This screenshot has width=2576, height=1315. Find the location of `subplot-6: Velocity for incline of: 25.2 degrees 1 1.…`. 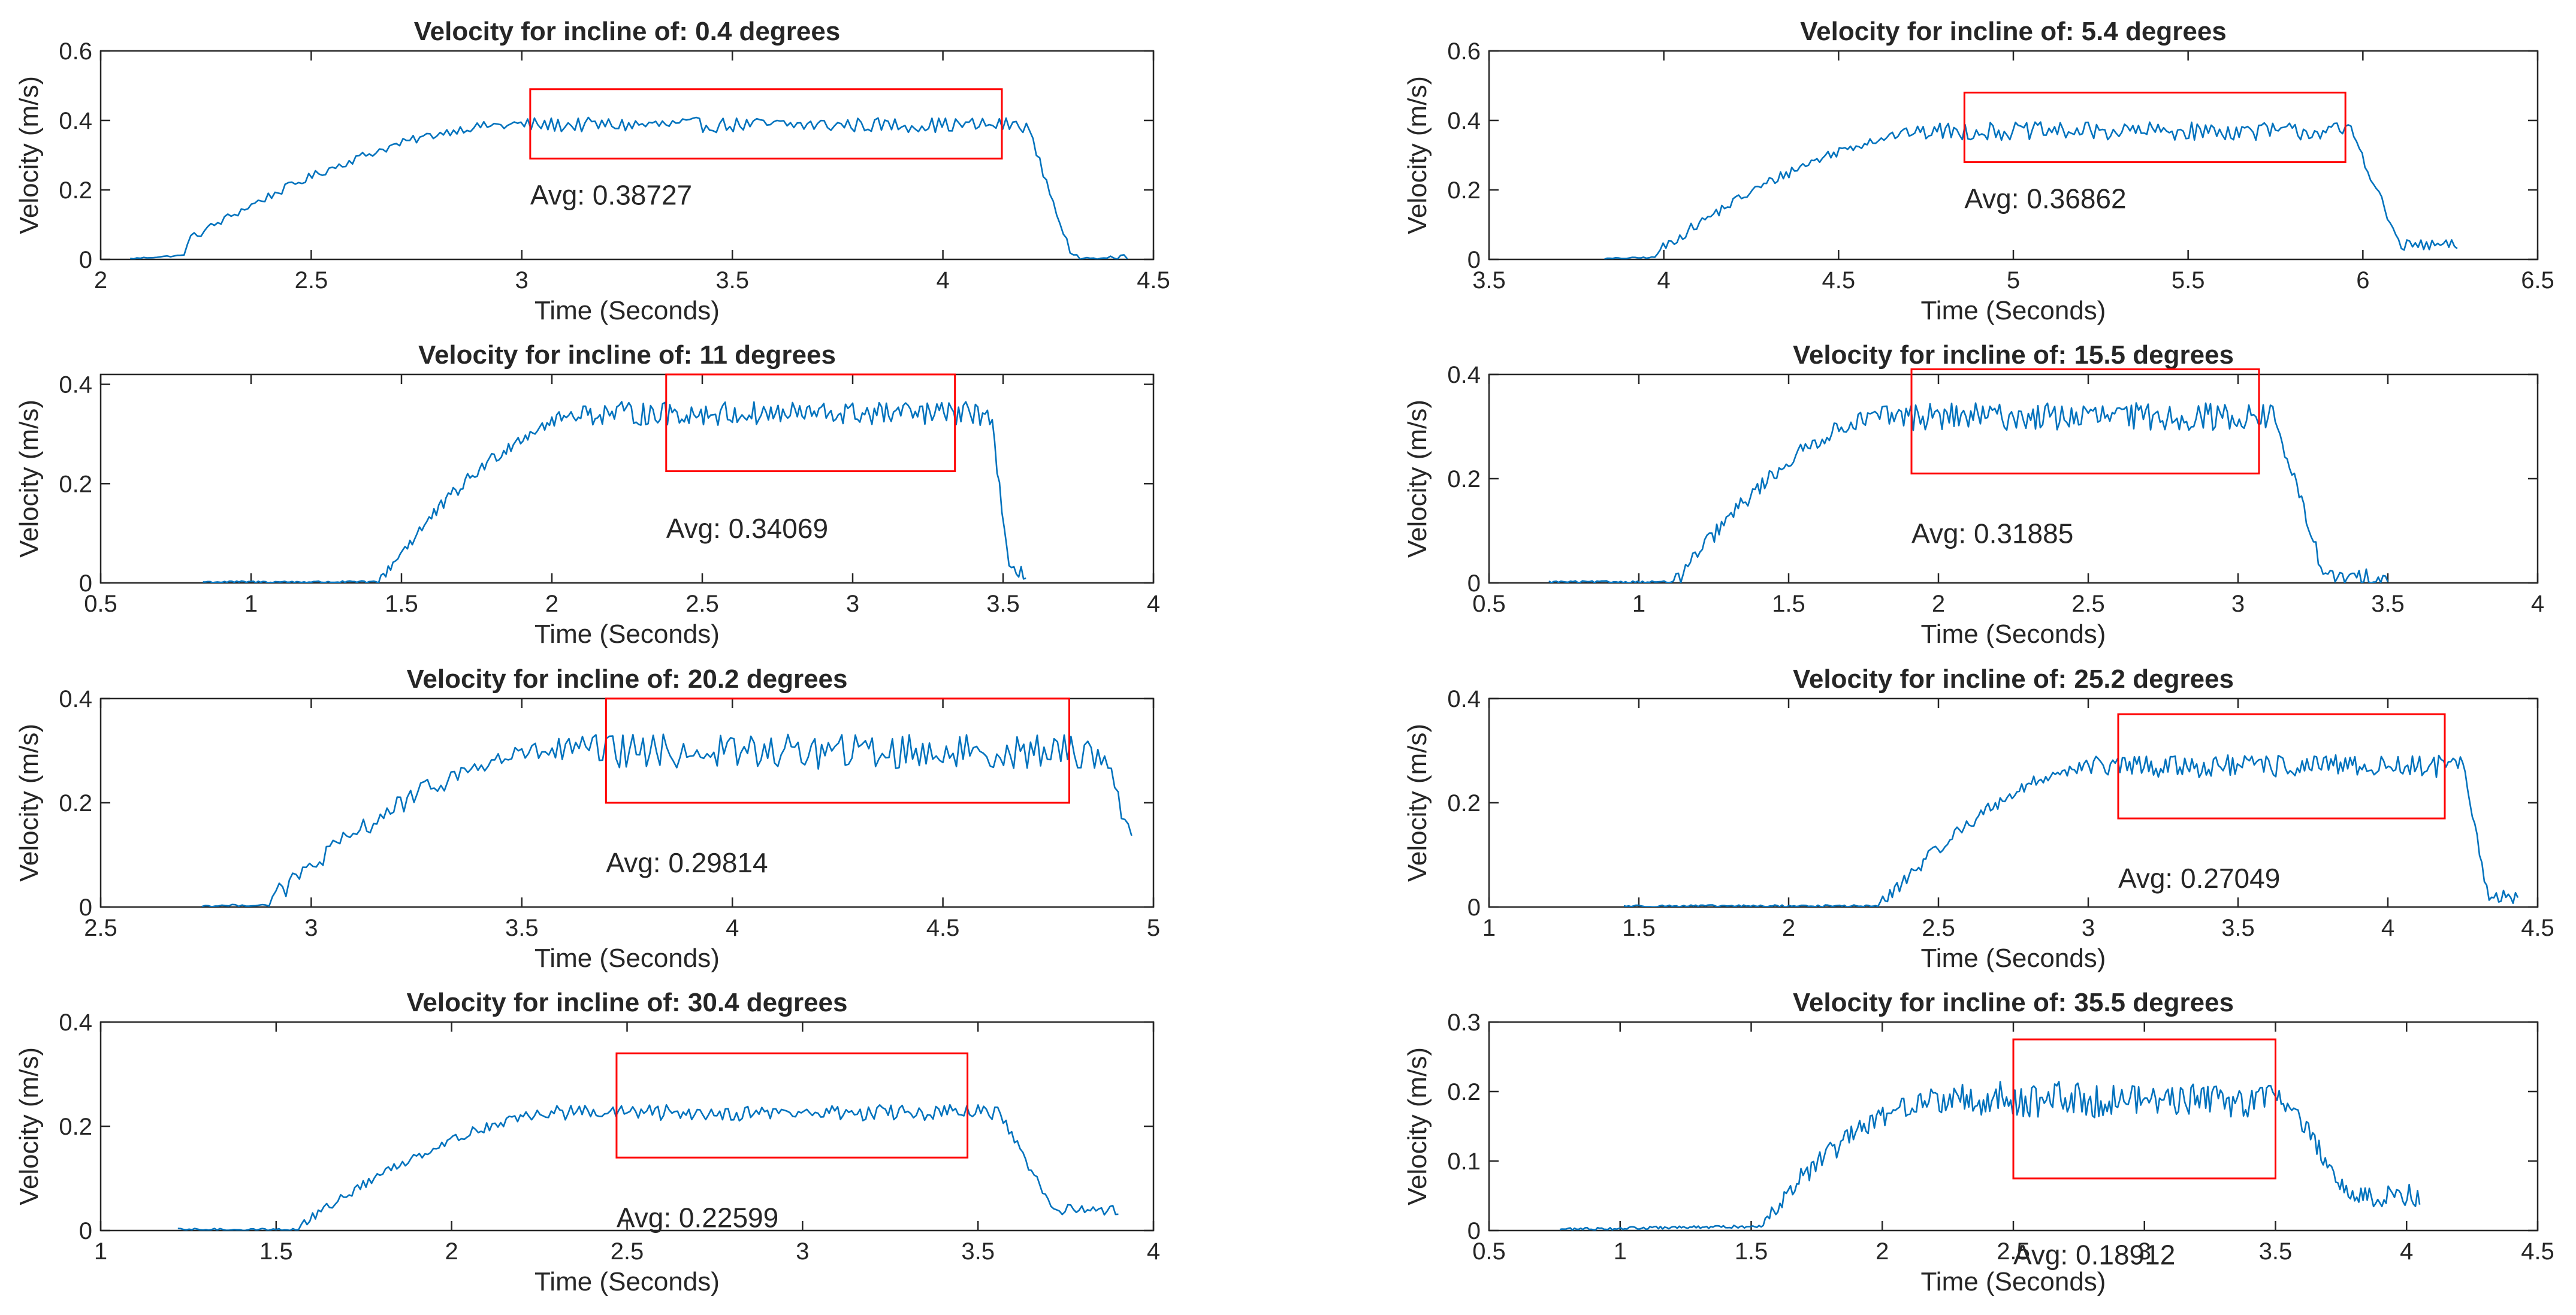

subplot-6: Velocity for incline of: 25.2 degrees 1 1.… is located at coordinates (1979, 818).